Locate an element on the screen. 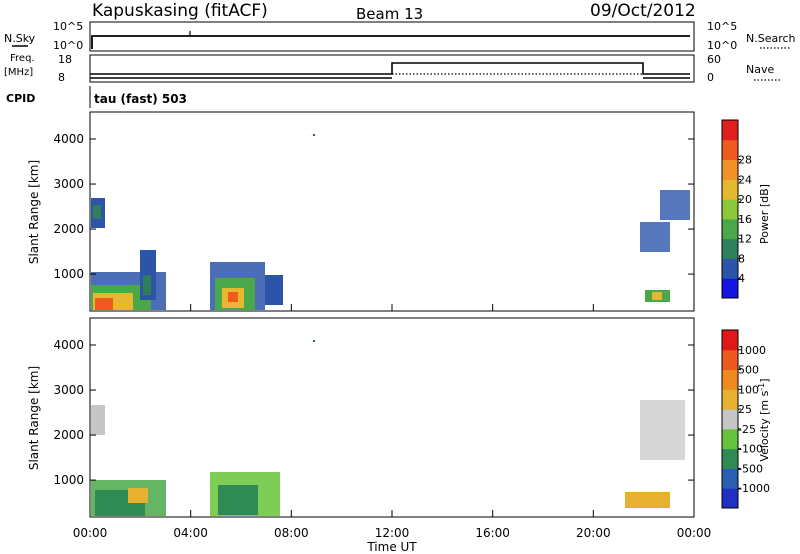 The height and width of the screenshot is (554, 800). nave-tick-bottom: 0 is located at coordinates (710, 77).